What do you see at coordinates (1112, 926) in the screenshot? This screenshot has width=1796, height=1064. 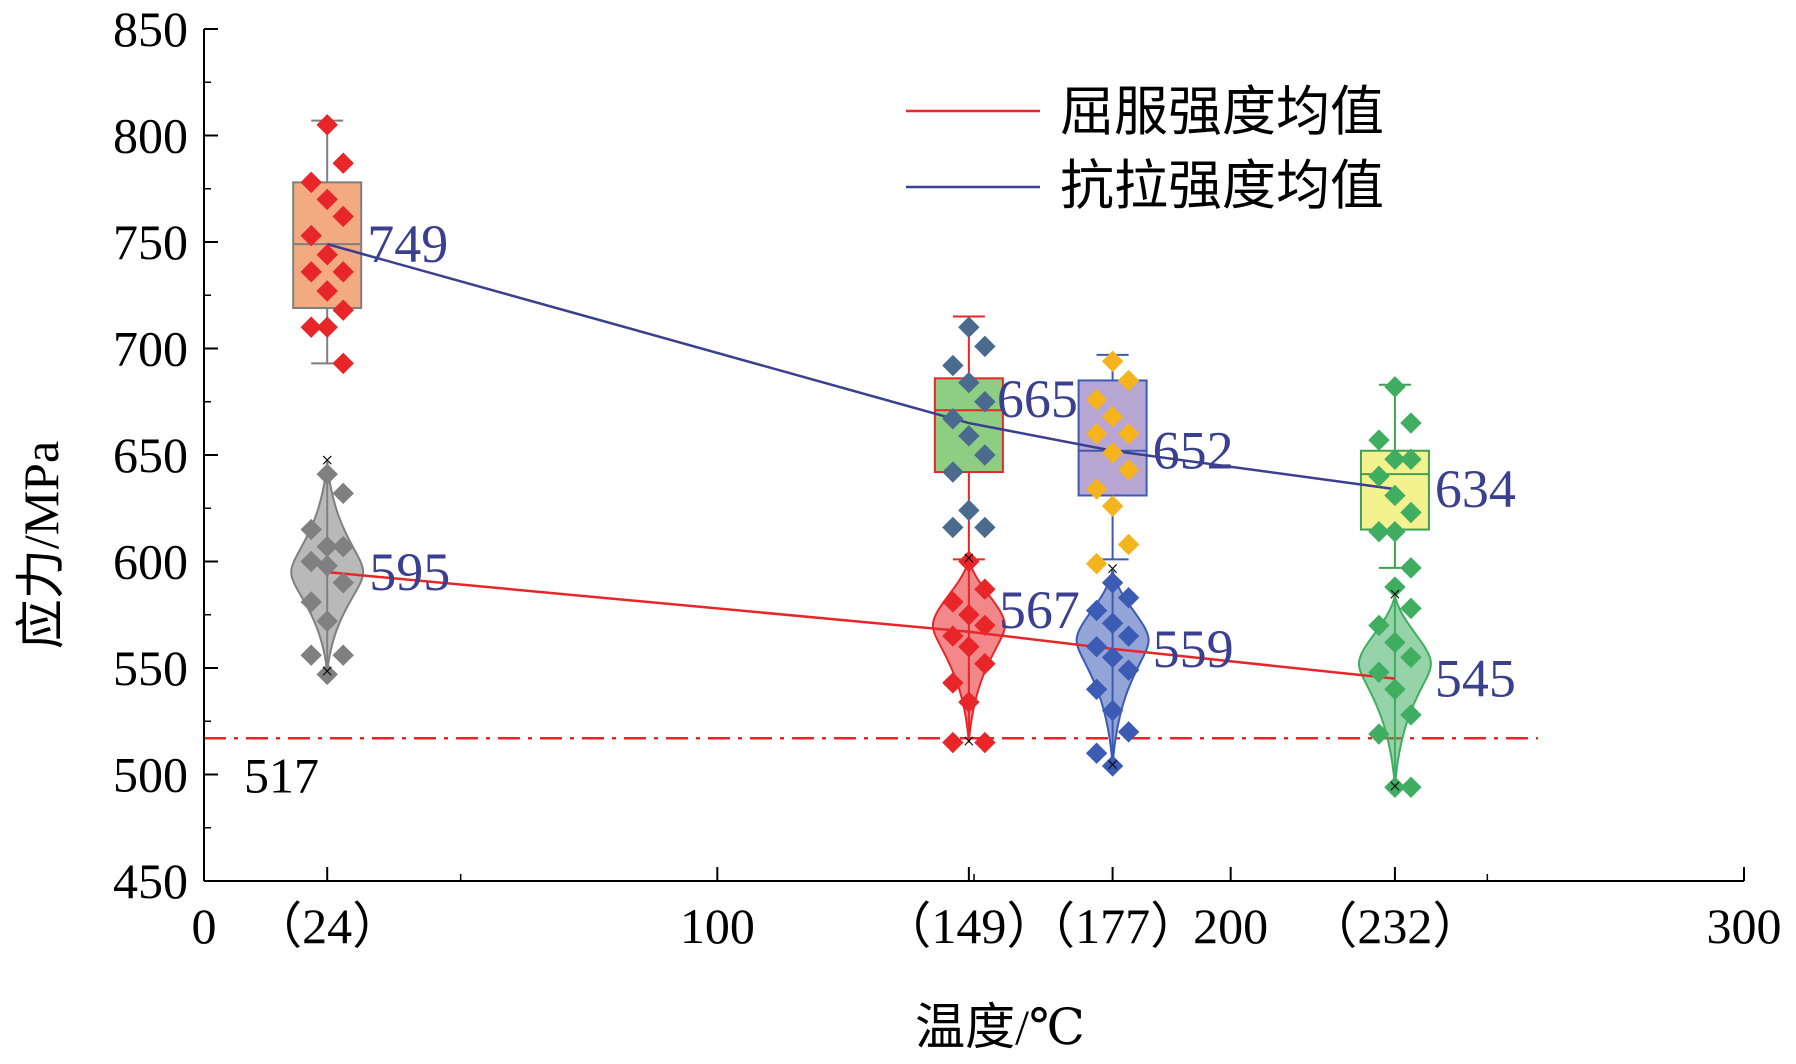 I see `temperature-label: （177）` at bounding box center [1112, 926].